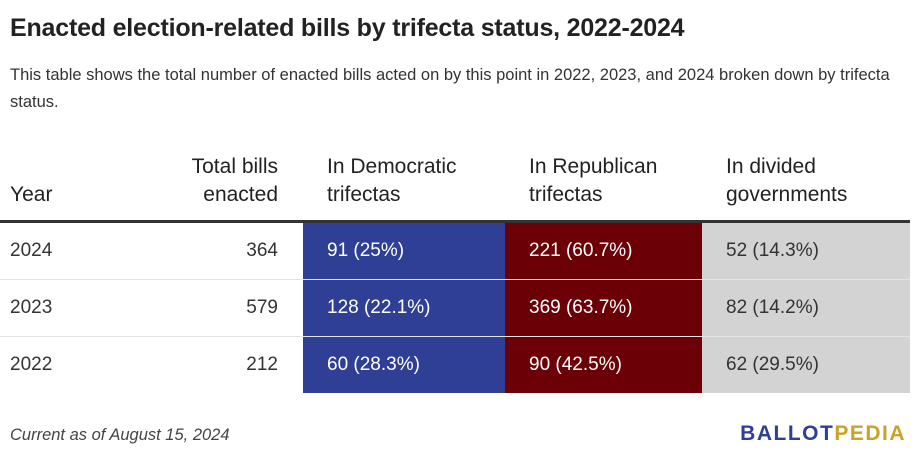  I want to click on header-democratic: In Democratic trifectas, so click(417, 181).